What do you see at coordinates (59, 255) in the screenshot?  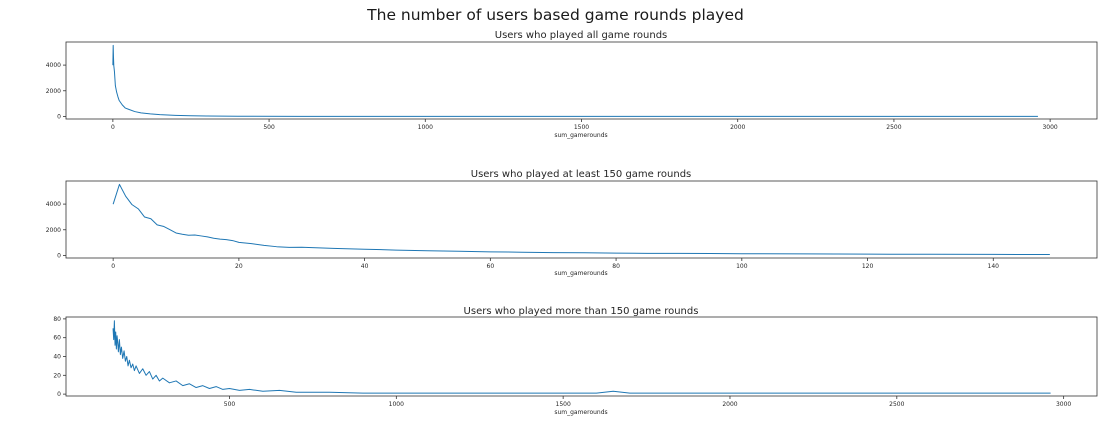 I see `subplot-2-ytick-label: 0` at bounding box center [59, 255].